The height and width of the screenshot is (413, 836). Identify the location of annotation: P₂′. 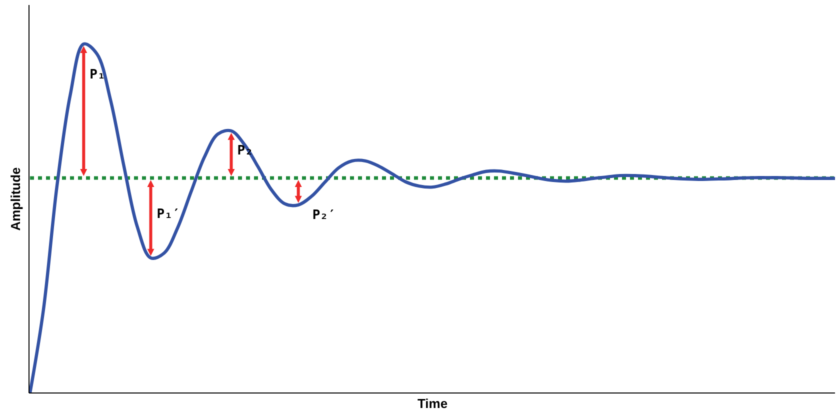
(324, 215).